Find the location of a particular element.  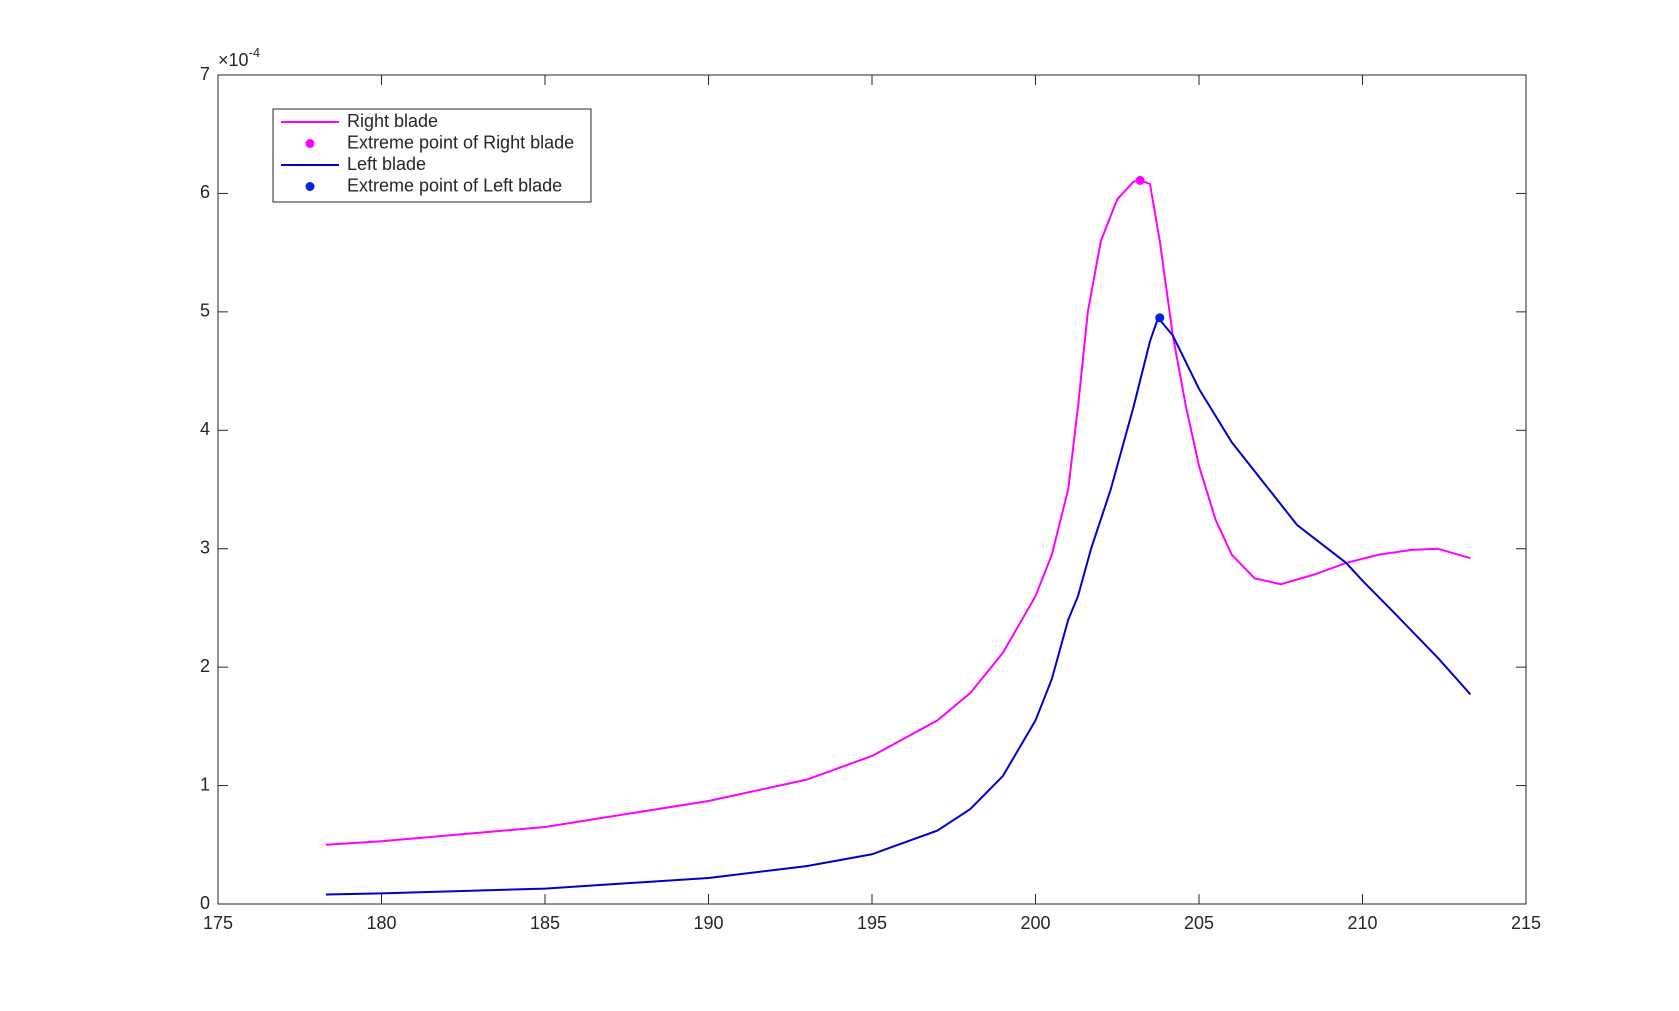

y-tick-label: 1 is located at coordinates (205, 784).